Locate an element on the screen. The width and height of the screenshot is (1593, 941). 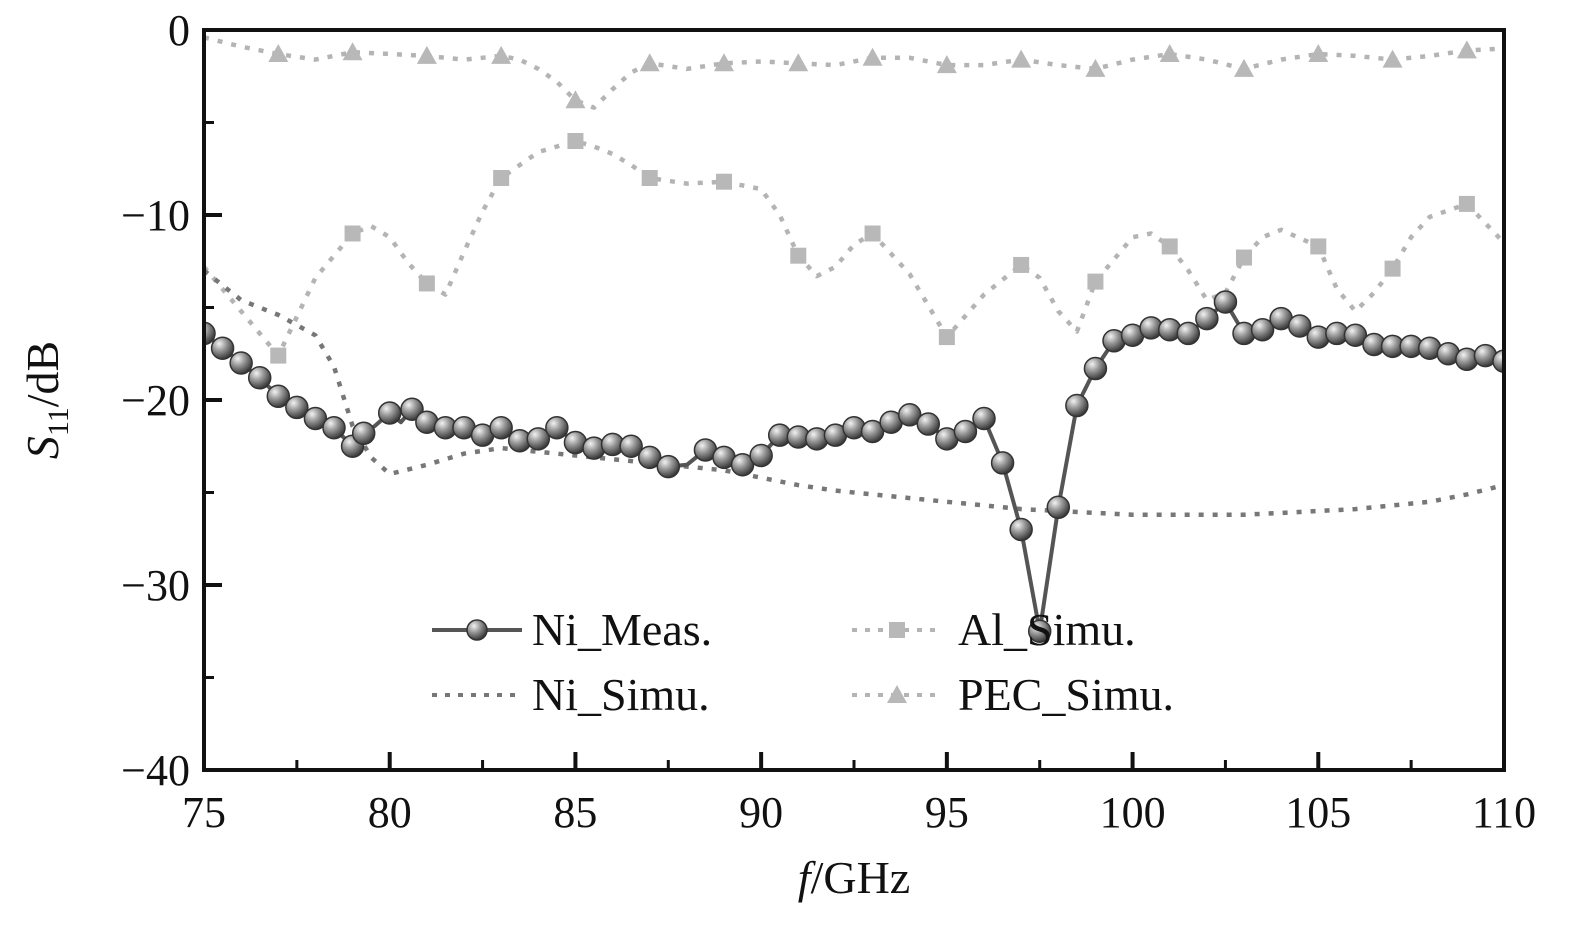
y-tick-label: −40 is located at coordinates (155, 770).